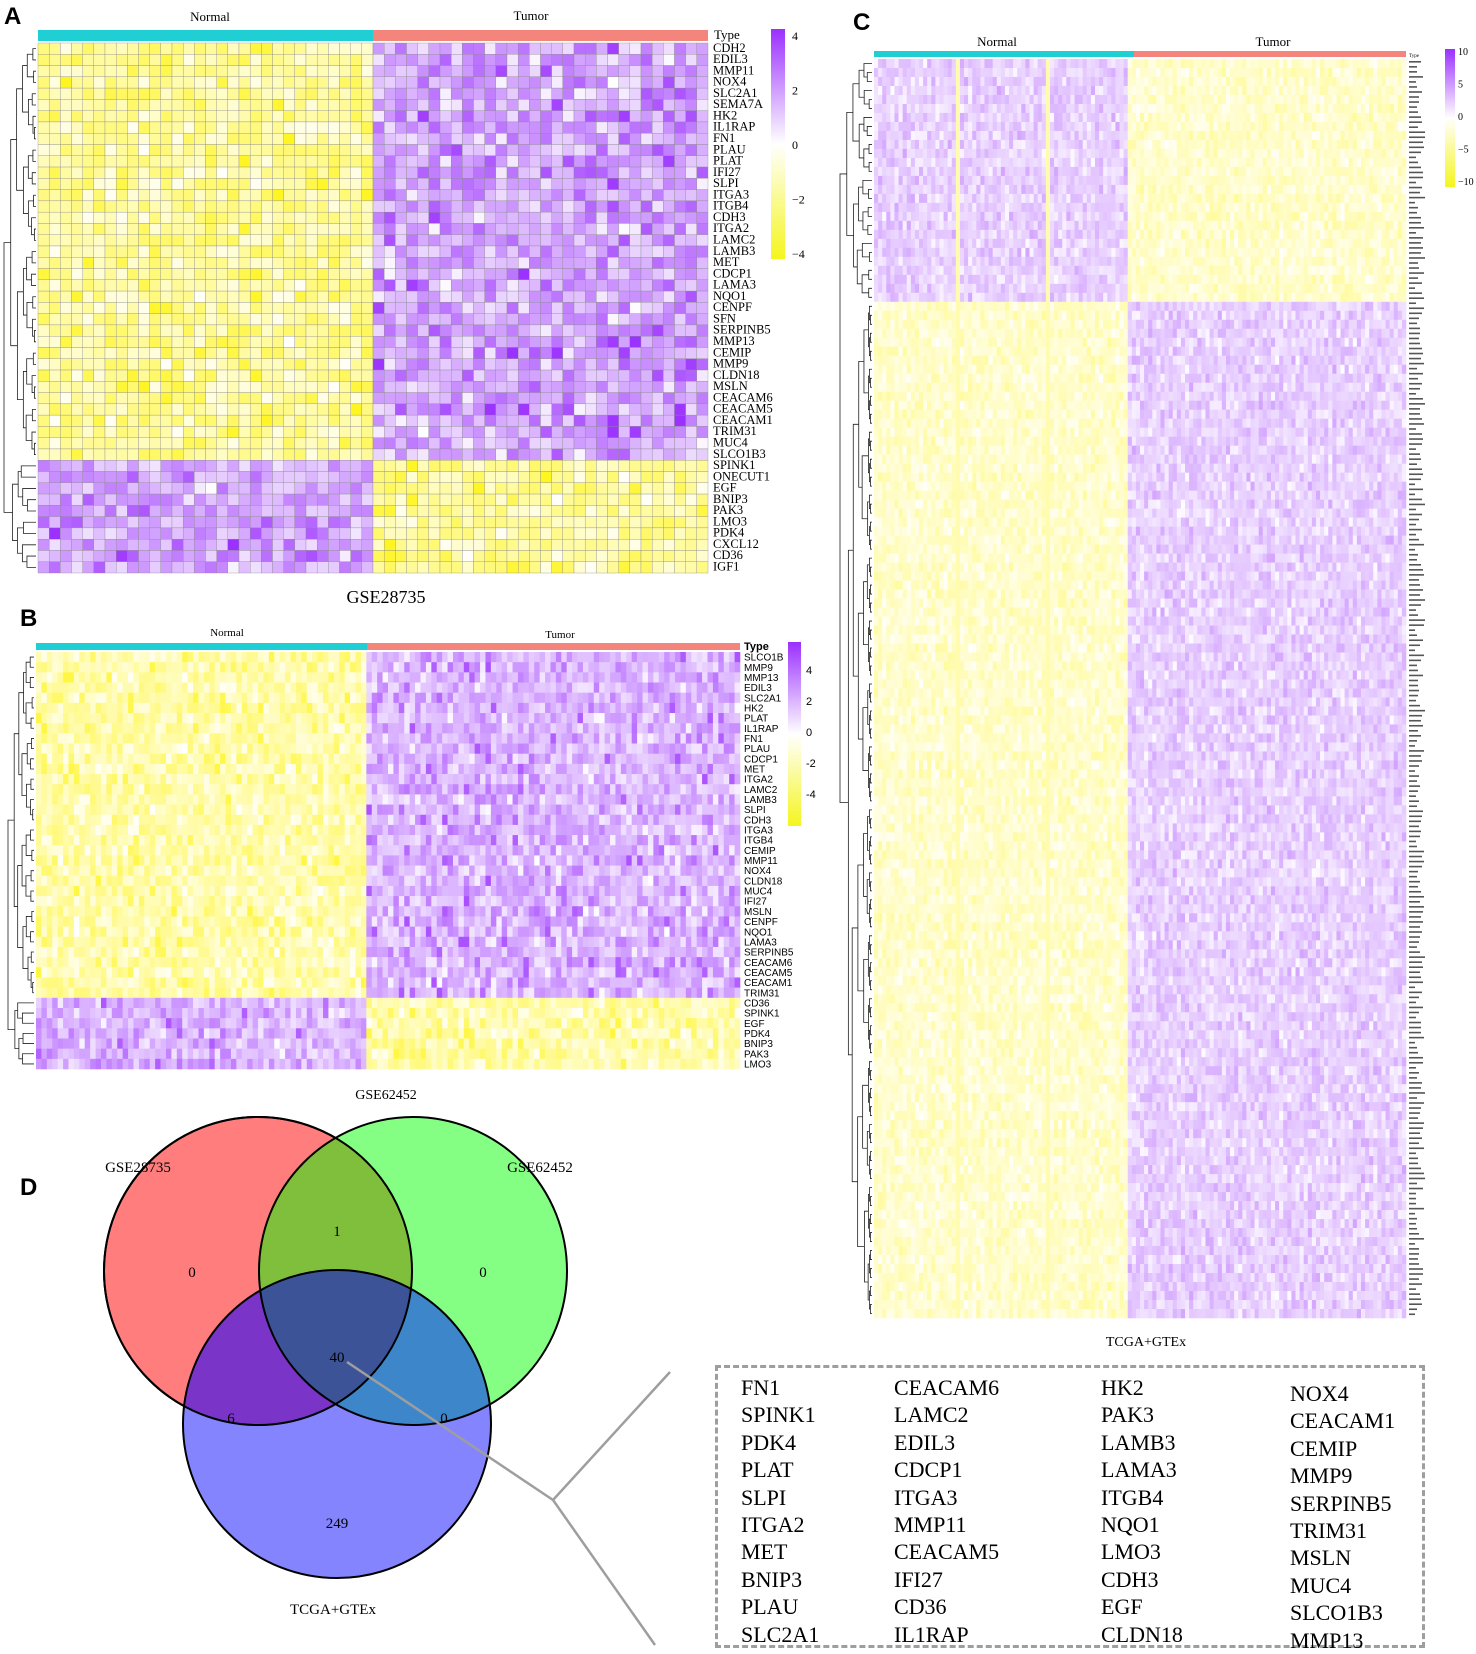 This screenshot has width=1476, height=1654. I want to click on gene-label: CLDN18, so click(736, 375).